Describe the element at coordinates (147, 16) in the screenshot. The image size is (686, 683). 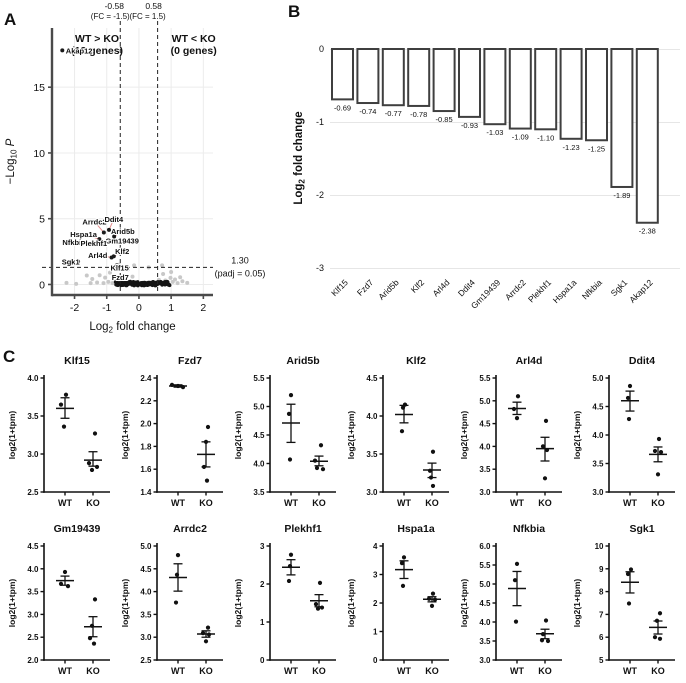
I see `svg-text: (FC = 1.5)` at that location.